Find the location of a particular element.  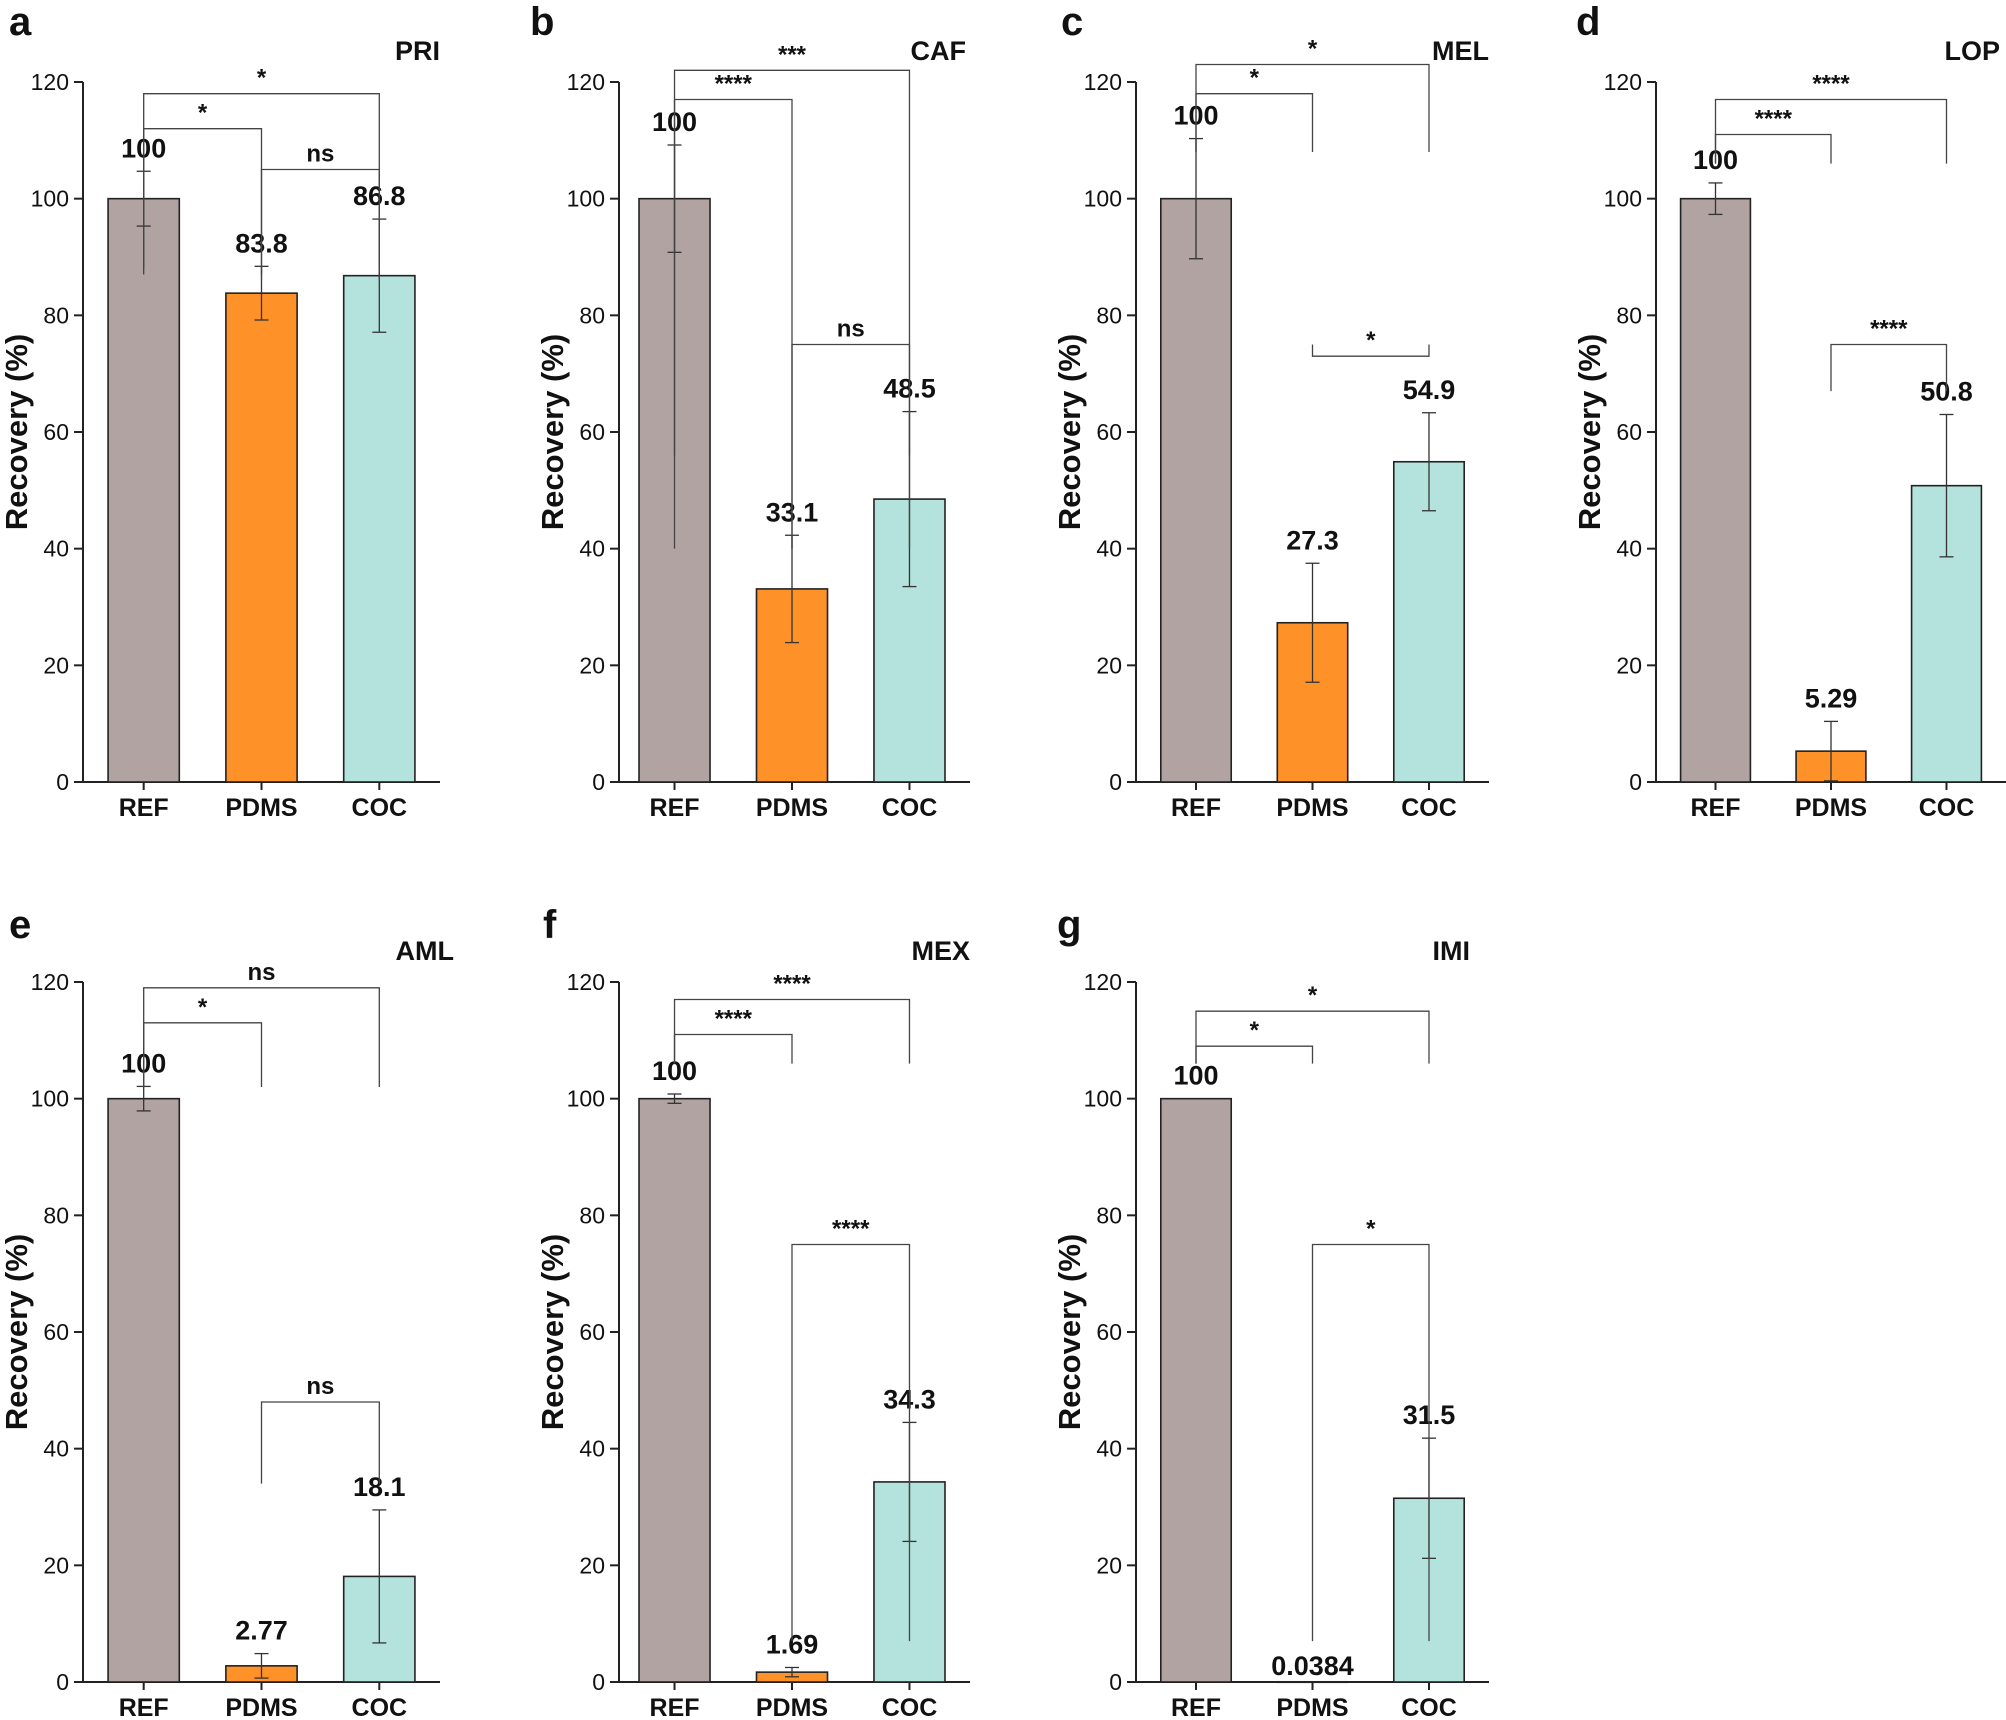

value-label: 2.77 is located at coordinates (261, 1631).